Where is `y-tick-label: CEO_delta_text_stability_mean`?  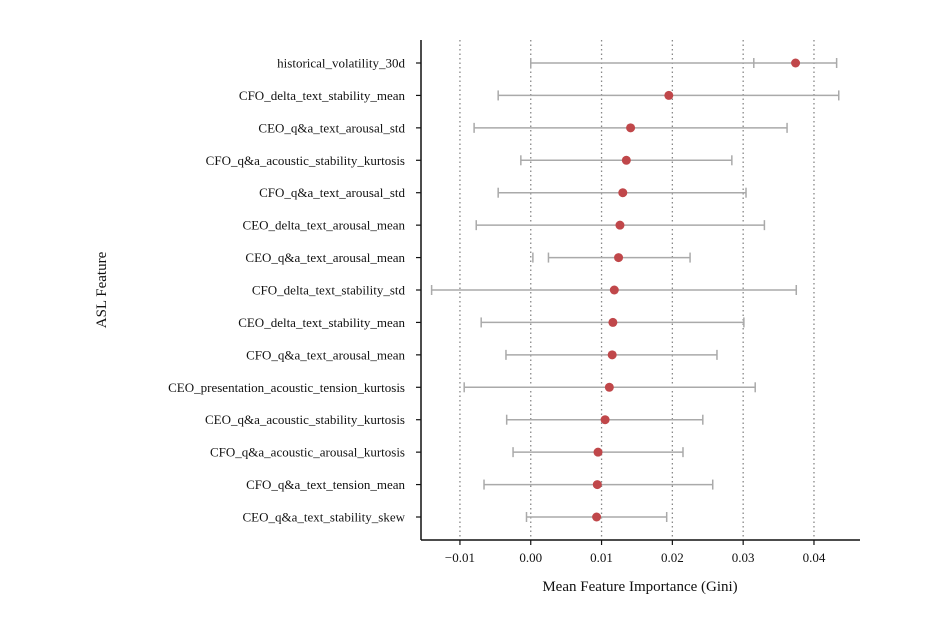
y-tick-label: CEO_delta_text_stability_mean is located at coordinates (321, 322).